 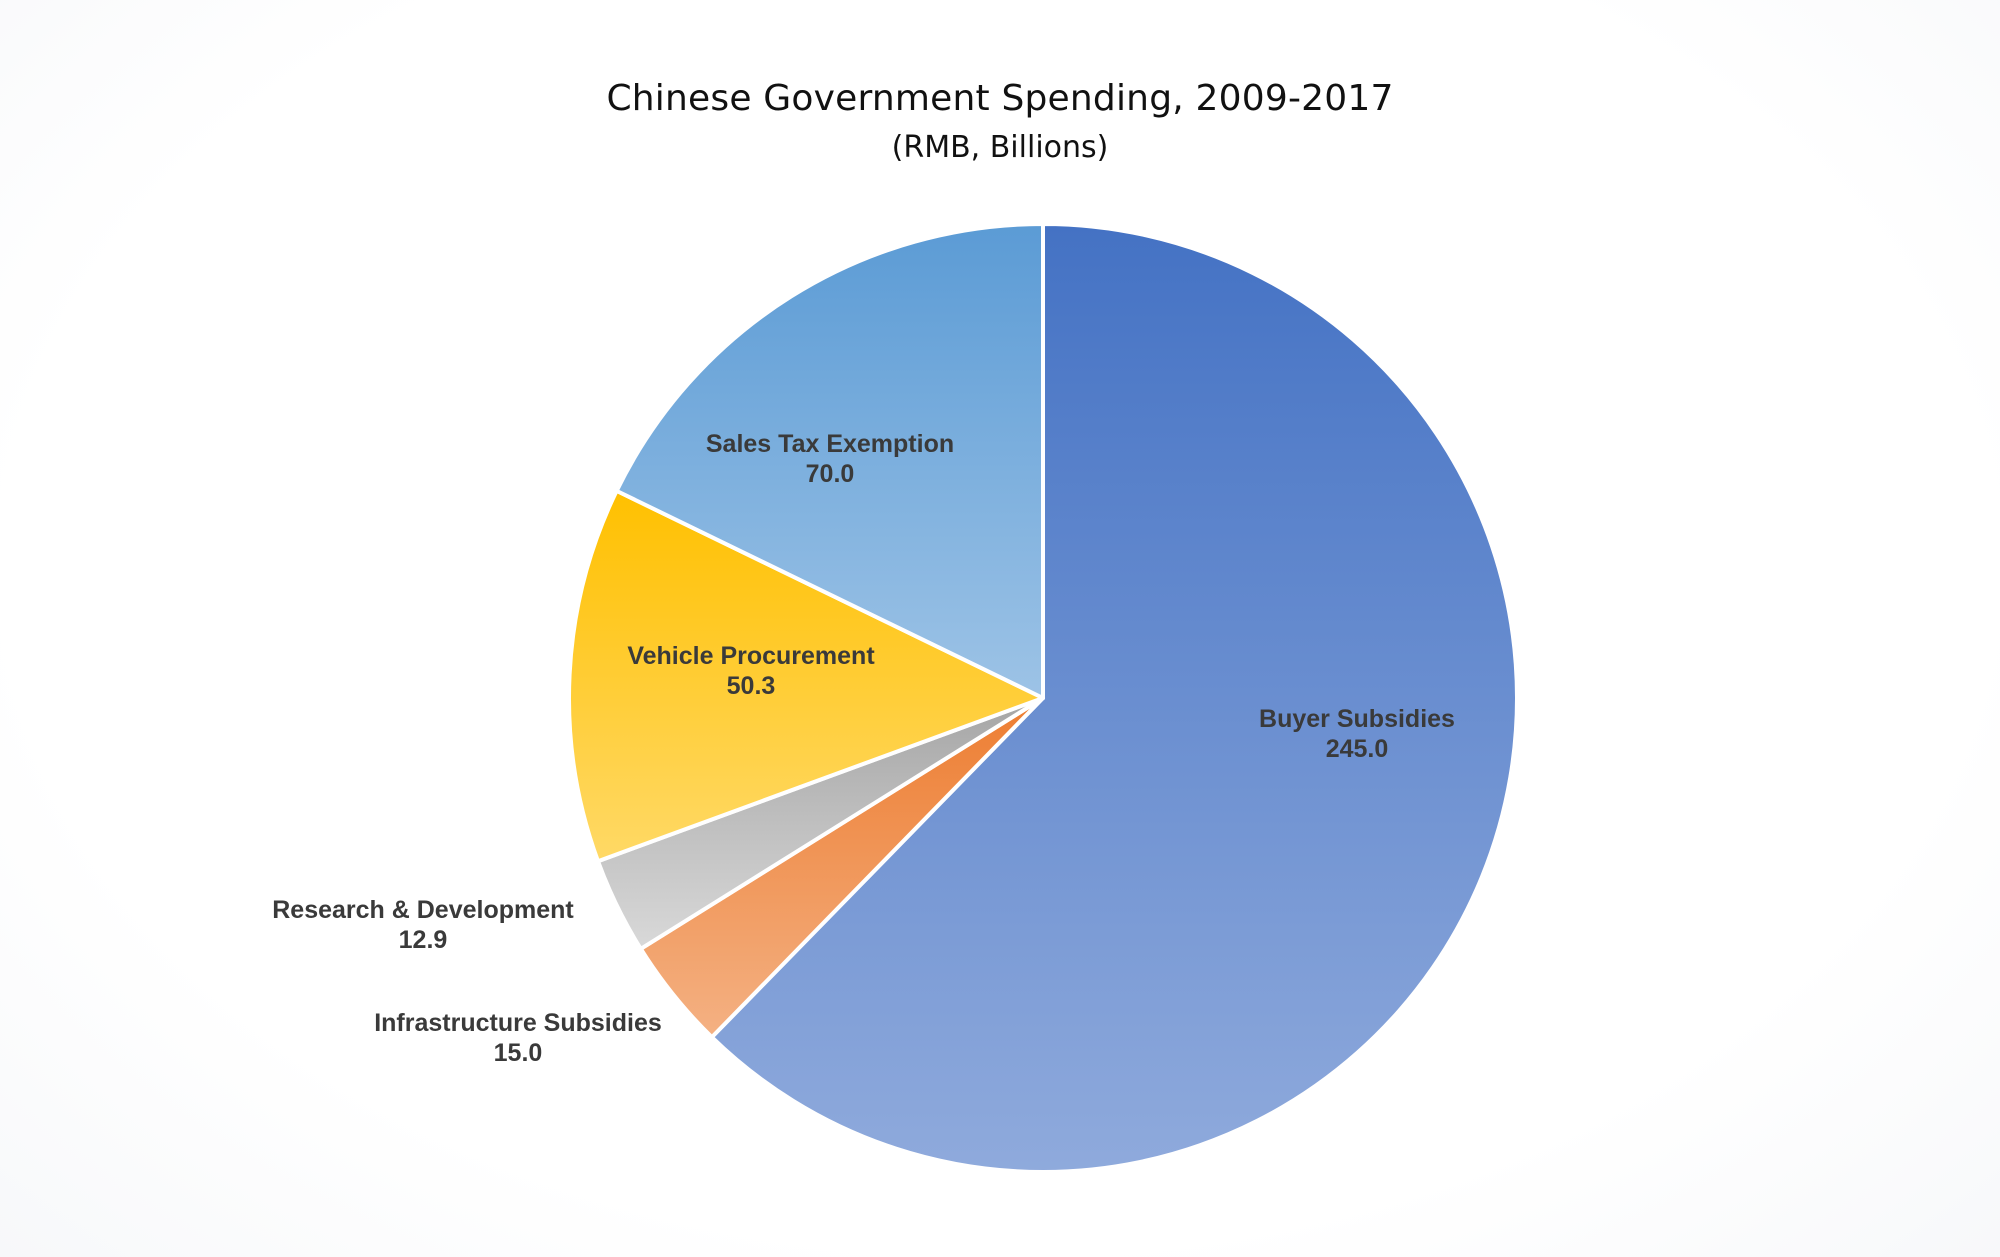 What do you see at coordinates (518, 1053) in the screenshot?
I see `slice-value-infrastructure-subsidies: 15.0` at bounding box center [518, 1053].